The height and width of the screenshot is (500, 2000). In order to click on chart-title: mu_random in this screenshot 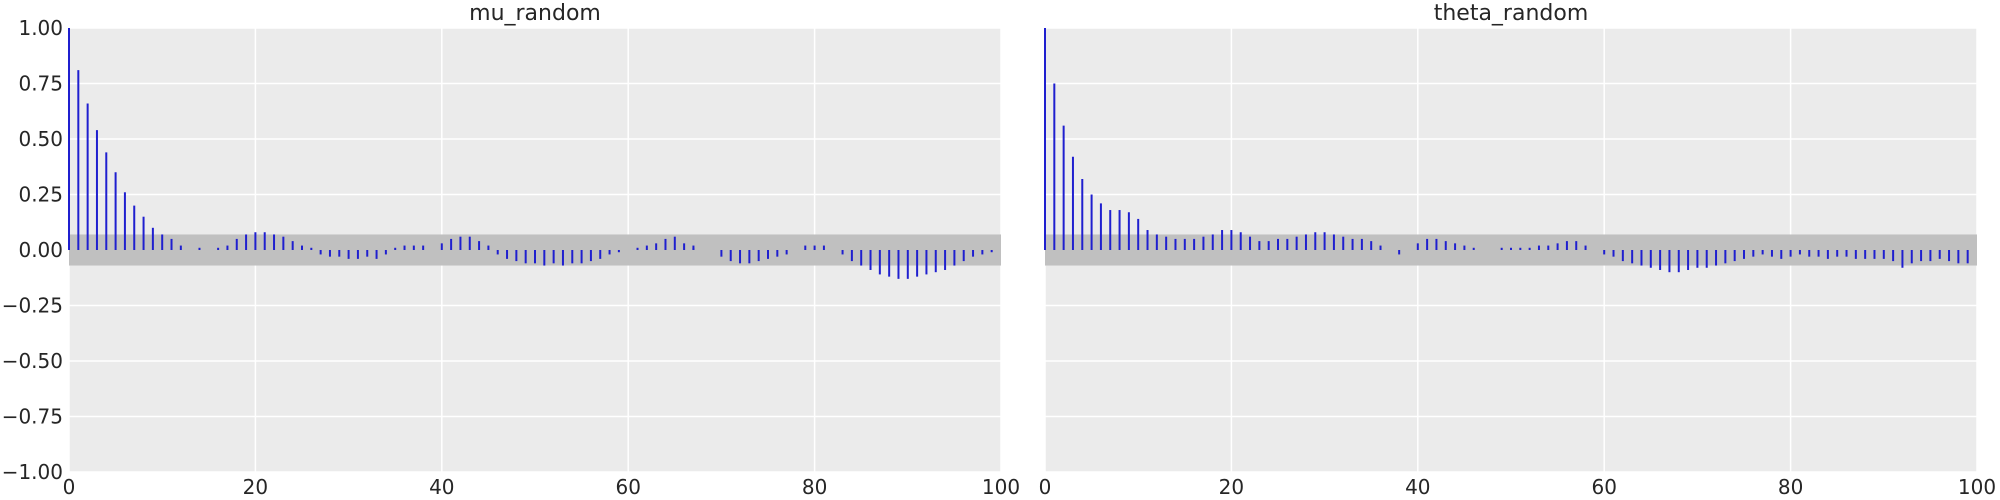, I will do `click(535, 13)`.